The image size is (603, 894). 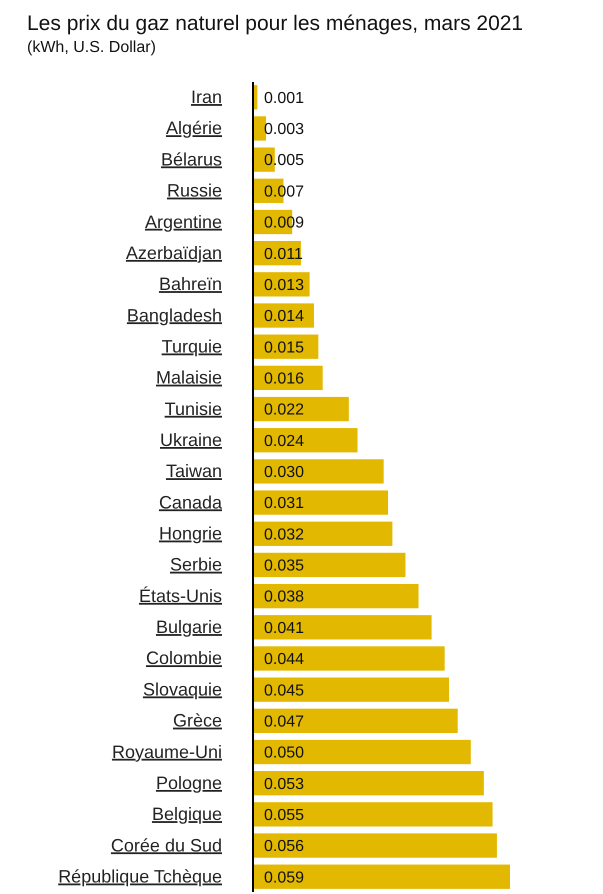 I want to click on y-tick-label: Turquie, so click(x=192, y=346).